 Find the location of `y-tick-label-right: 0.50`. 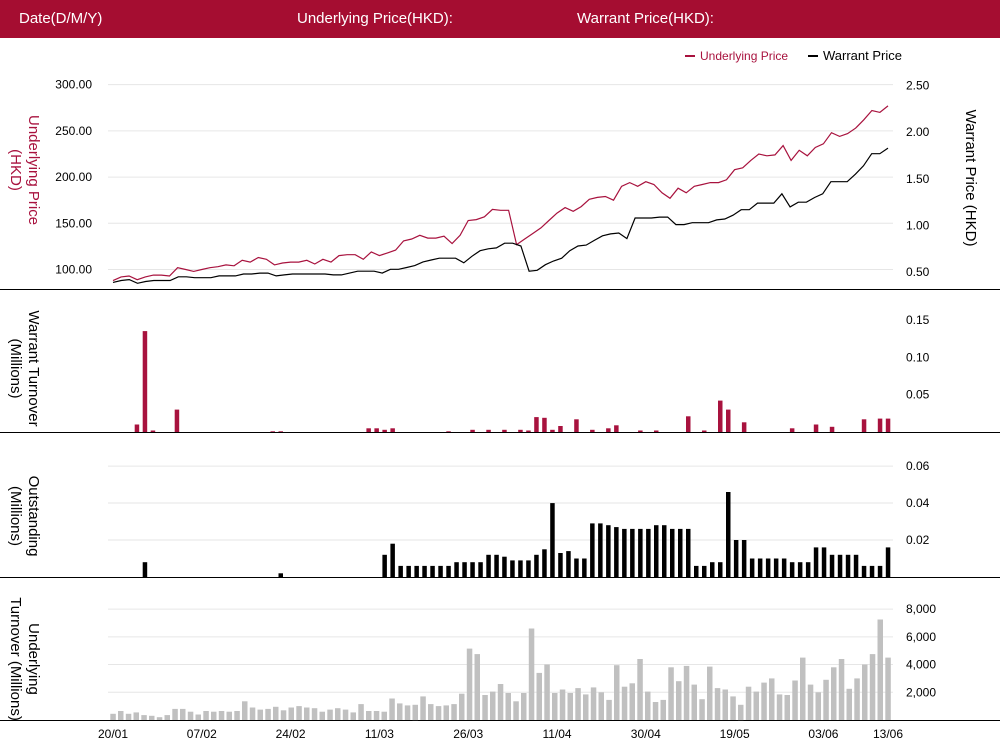

y-tick-label-right: 0.50 is located at coordinates (918, 272).